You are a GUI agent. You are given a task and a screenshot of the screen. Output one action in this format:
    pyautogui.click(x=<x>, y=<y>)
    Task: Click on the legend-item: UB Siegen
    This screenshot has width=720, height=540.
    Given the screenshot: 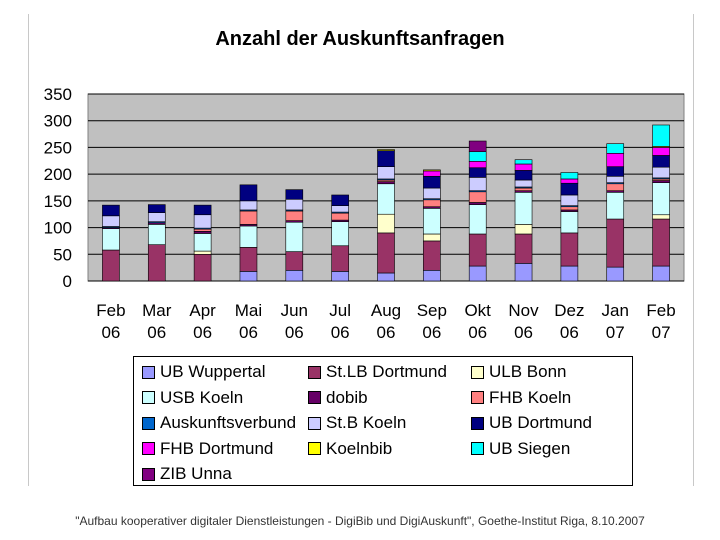 What is the action you would take?
    pyautogui.click(x=520, y=449)
    